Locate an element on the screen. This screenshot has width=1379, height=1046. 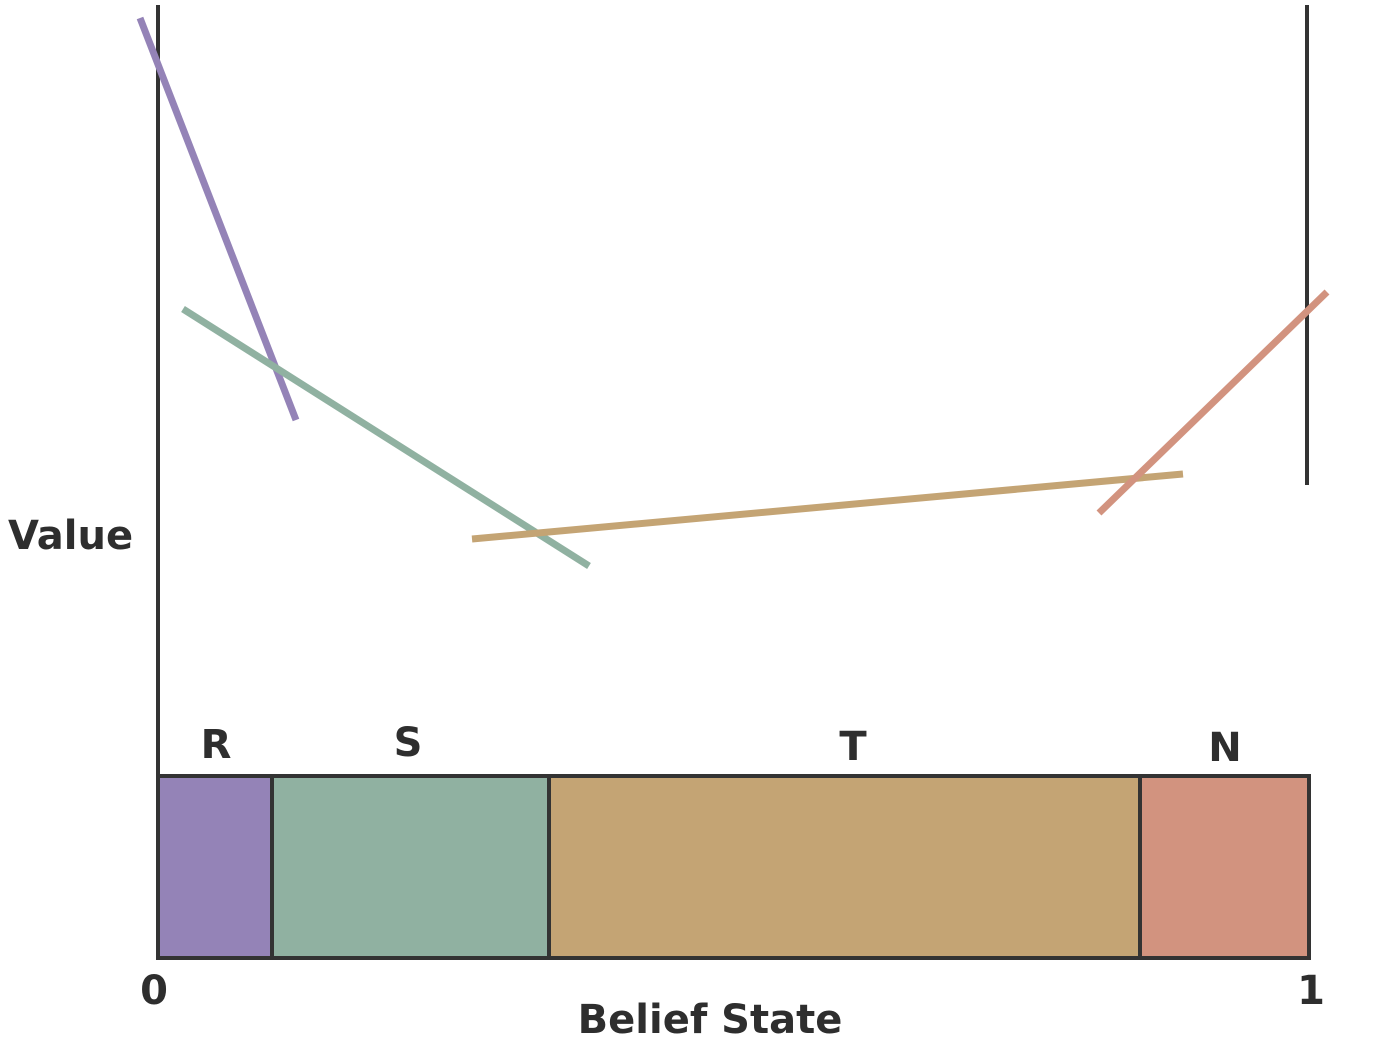
x-axis-label: Belief State is located at coordinates (710, 1020).